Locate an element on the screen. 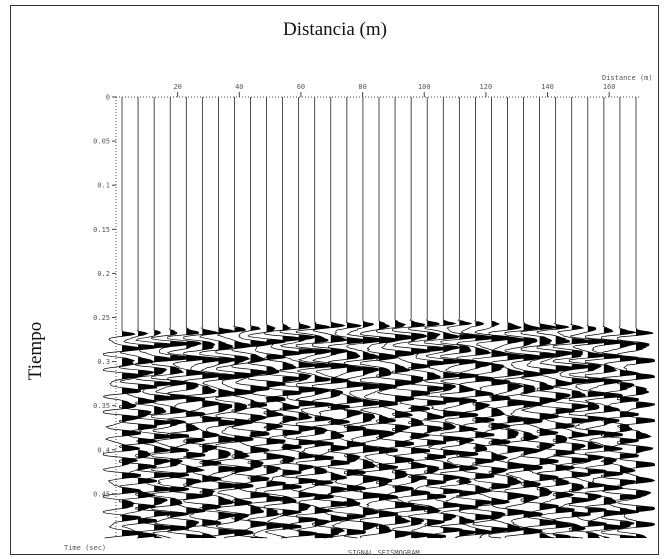  x-tick-label: 40 is located at coordinates (239, 87).